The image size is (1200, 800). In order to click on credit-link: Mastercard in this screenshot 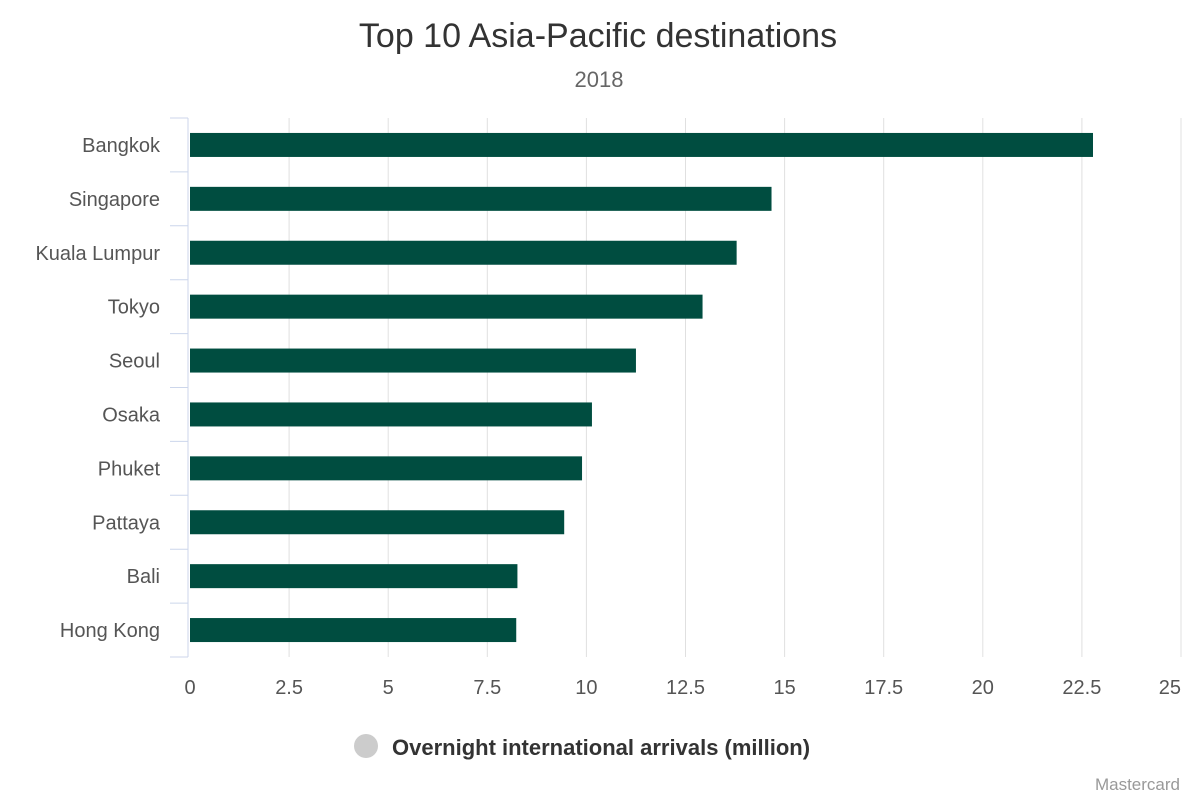, I will do `click(1137, 784)`.